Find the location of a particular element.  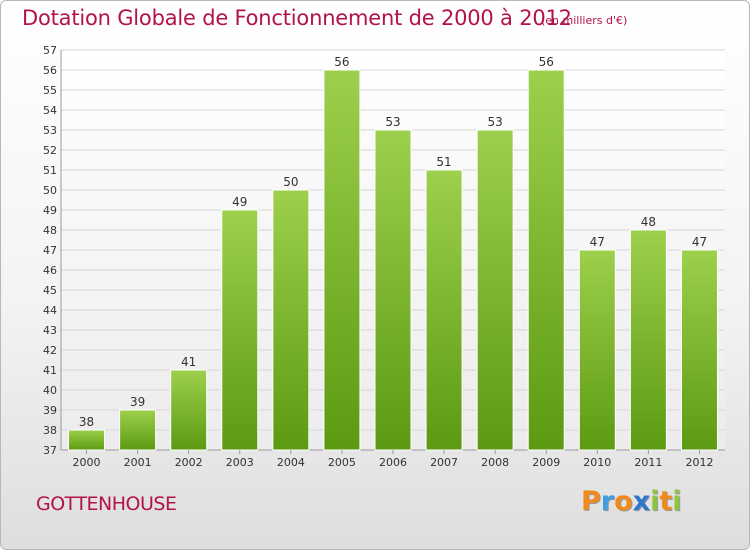

y-tick-label: 40 is located at coordinates (50, 390).